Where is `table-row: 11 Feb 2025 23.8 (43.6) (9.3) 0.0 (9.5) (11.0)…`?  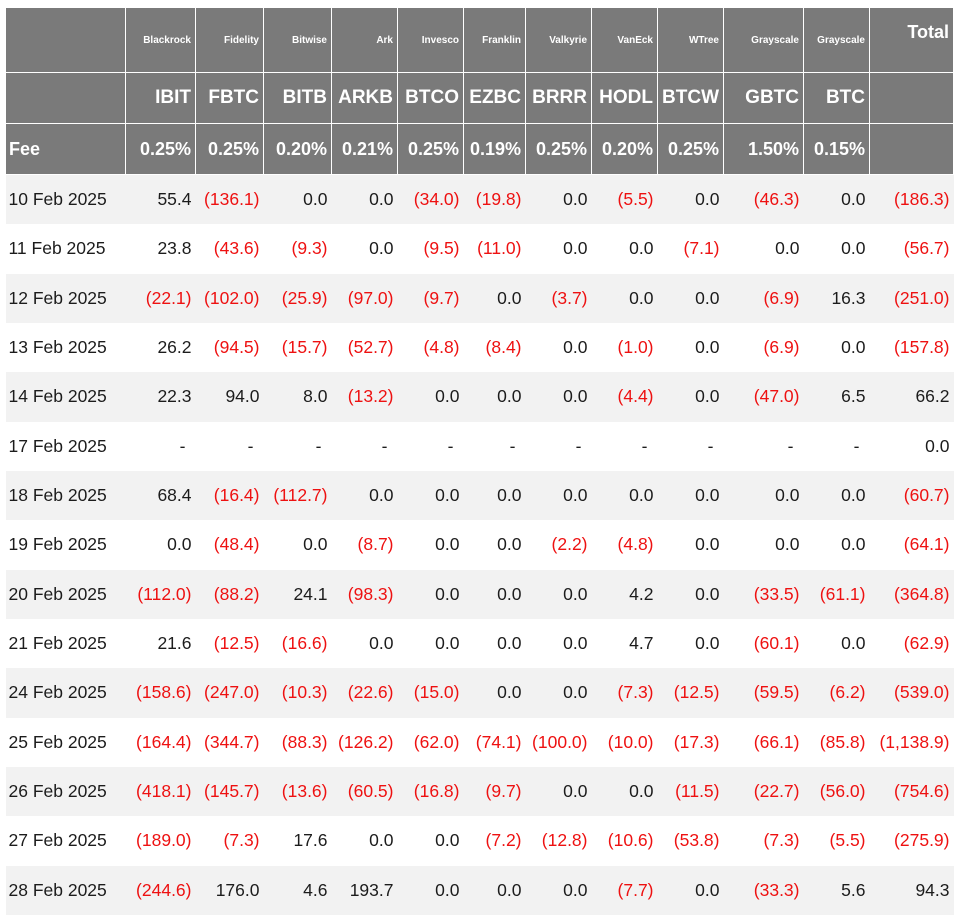
table-row: 11 Feb 2025 23.8 (43.6) (9.3) 0.0 (9.5) (11.0)… is located at coordinates (479, 249).